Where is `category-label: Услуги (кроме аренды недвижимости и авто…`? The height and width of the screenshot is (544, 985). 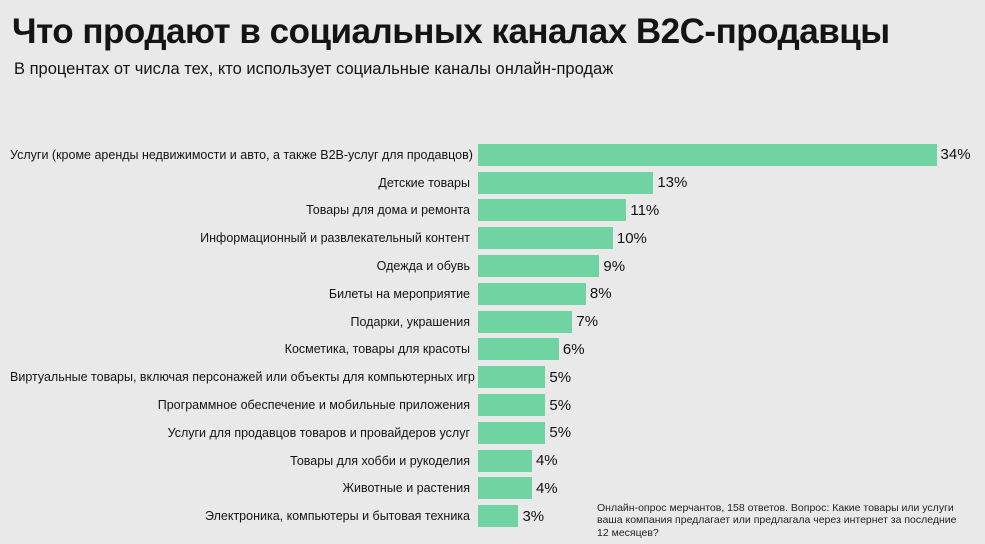
category-label: Услуги (кроме аренды недвижимости и авто… is located at coordinates (241, 154).